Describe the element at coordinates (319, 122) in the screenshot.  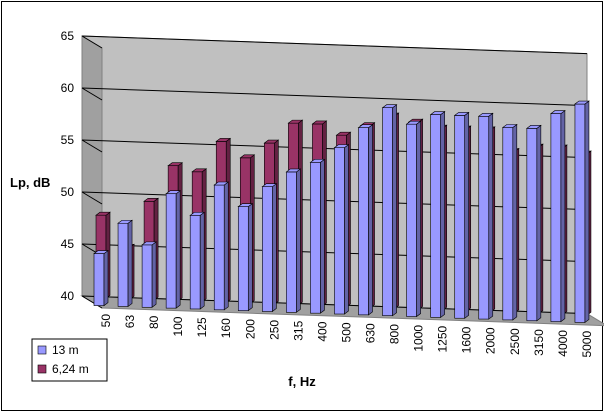
I see `bar-6-24m-400-top` at that location.